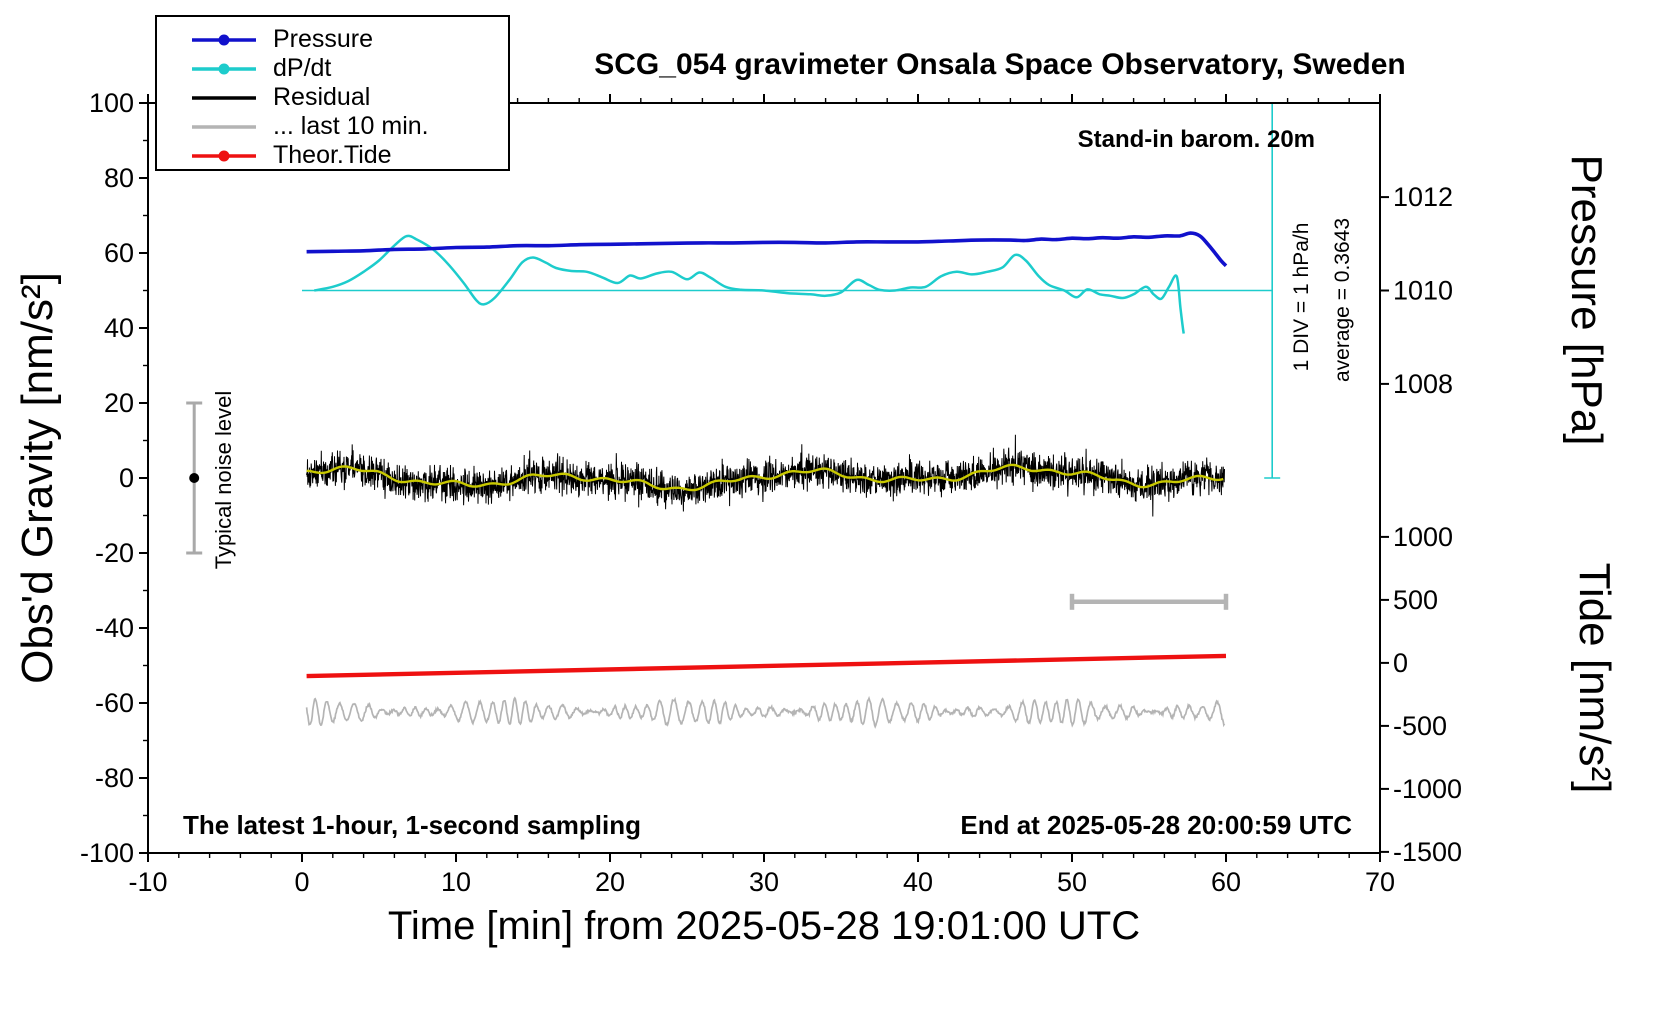 The image size is (1660, 1020). I want to click on legend-label-theor-tide: Theor.Tide, so click(332, 155).